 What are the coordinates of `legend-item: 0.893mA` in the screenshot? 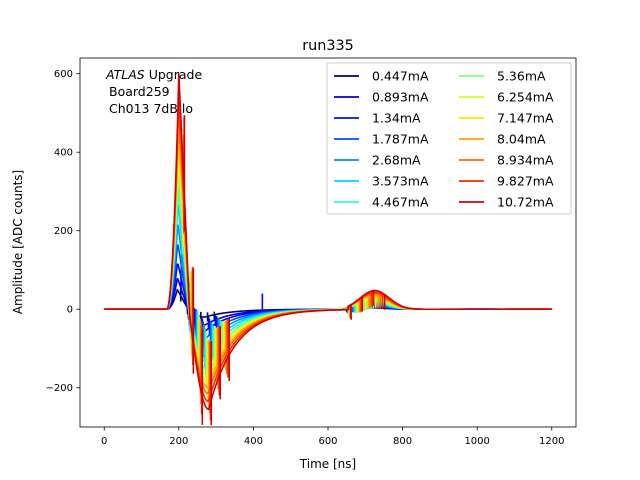 It's located at (381, 97).